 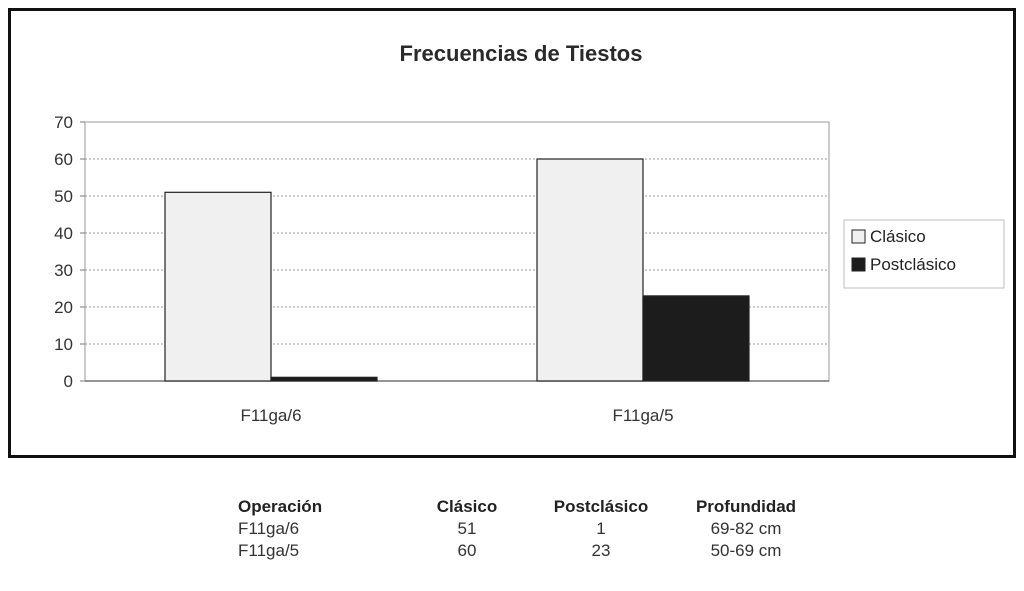 I want to click on table-row: F11ga/6 51 1 69-82 cm, so click(x=527, y=529).